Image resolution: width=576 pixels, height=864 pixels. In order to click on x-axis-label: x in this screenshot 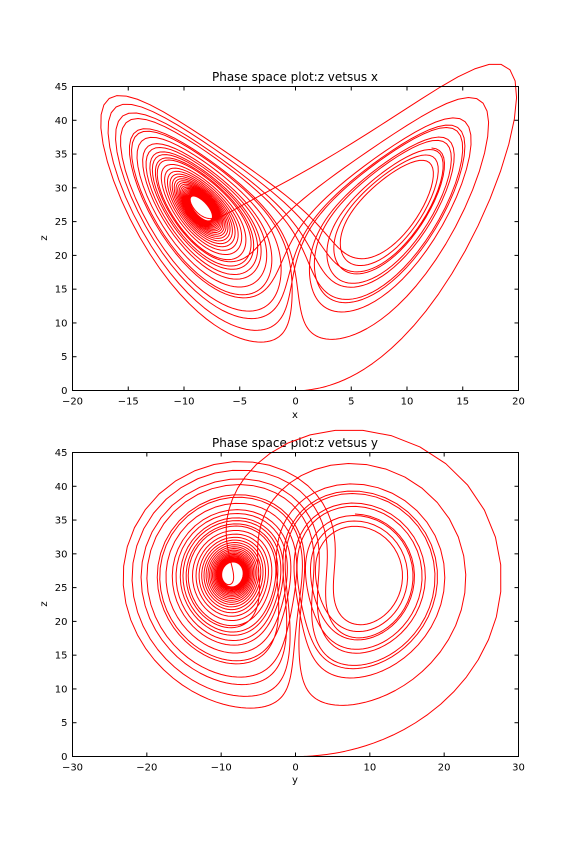, I will do `click(295, 415)`.